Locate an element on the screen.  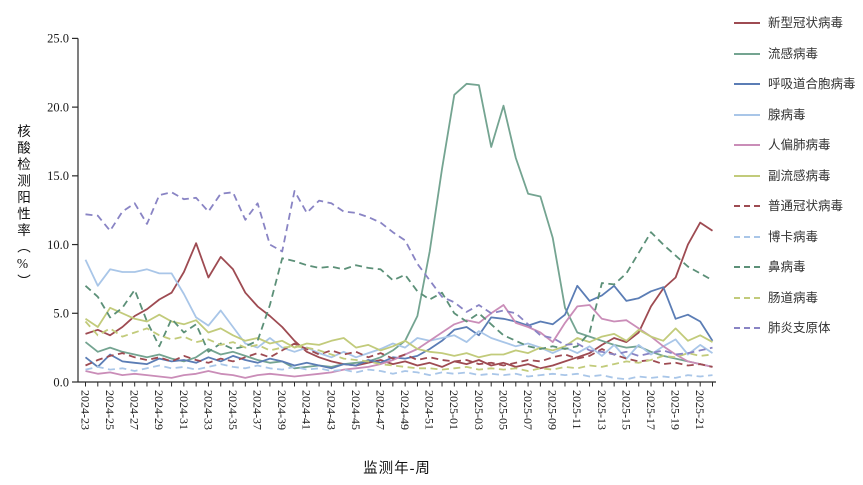
x-tick-label: 2025-05 is located at coordinates (503, 410).